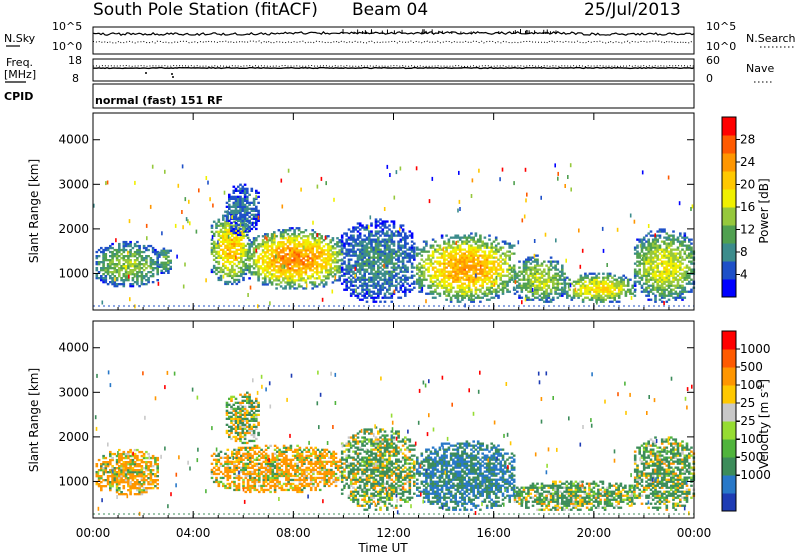  I want to click on y-tick-label: 1000, so click(73, 273).